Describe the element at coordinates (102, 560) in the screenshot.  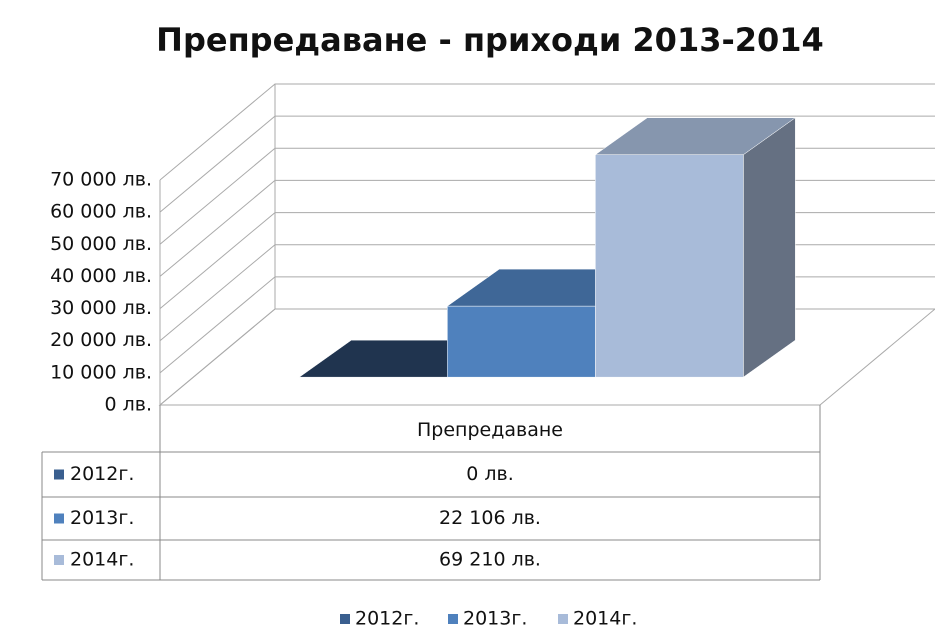
I see `table-series-name: 2014г.` at that location.